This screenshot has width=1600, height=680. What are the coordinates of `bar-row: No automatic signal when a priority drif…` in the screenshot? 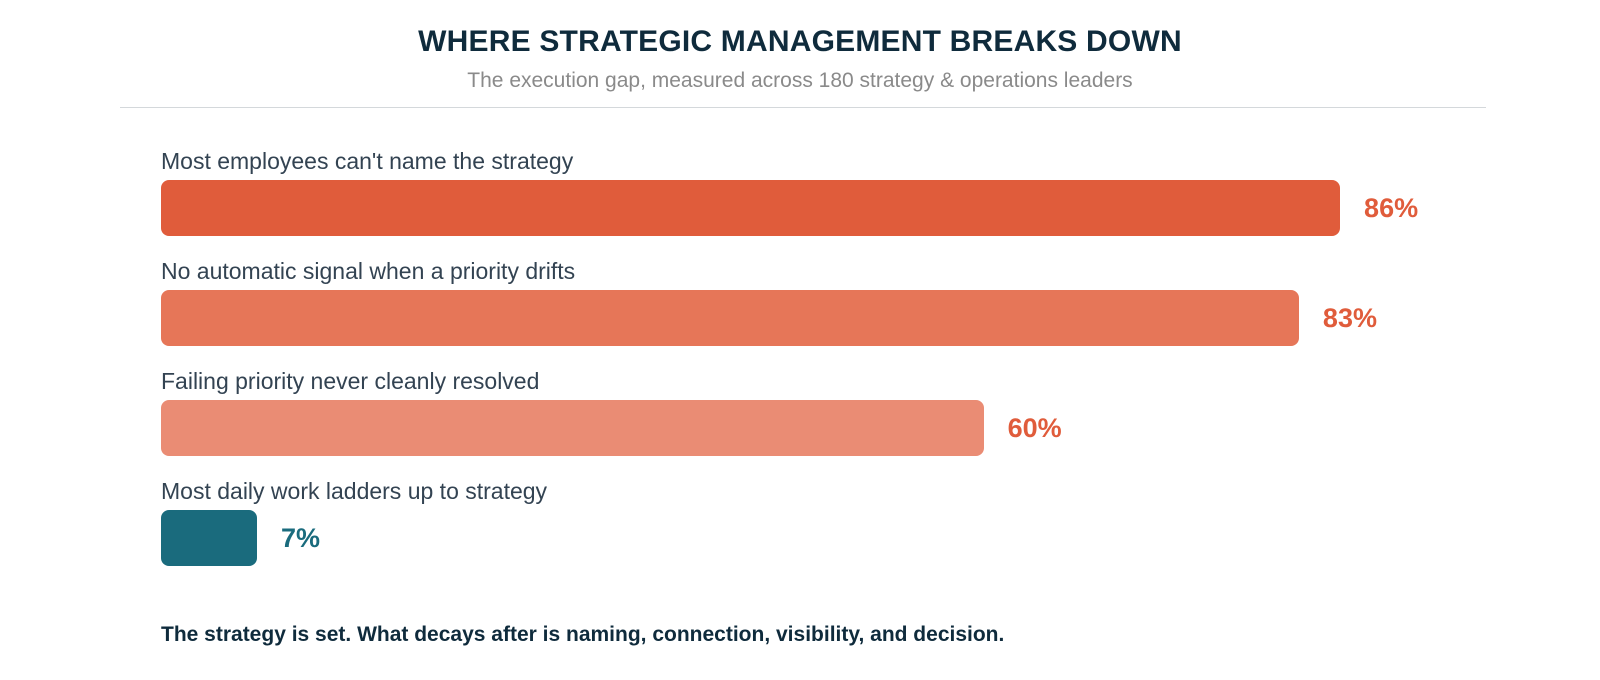 It's located at (811, 309).